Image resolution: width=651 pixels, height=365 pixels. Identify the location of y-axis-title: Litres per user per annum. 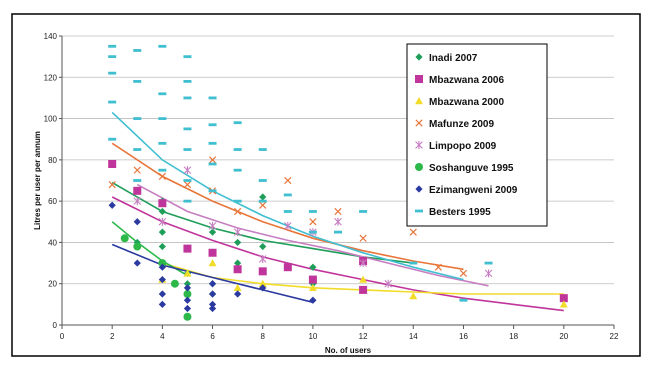
(37, 180).